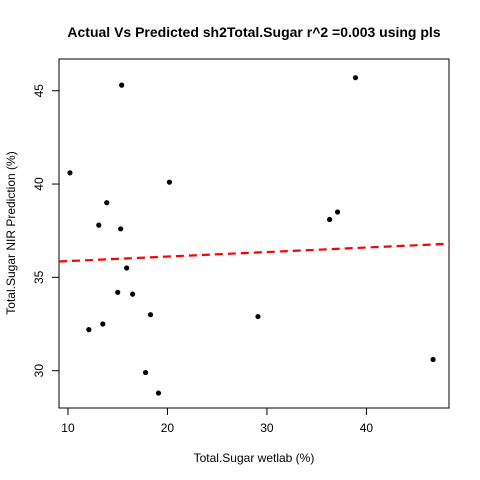 The width and height of the screenshot is (480, 480). I want to click on y-tick-label: 45, so click(39, 91).